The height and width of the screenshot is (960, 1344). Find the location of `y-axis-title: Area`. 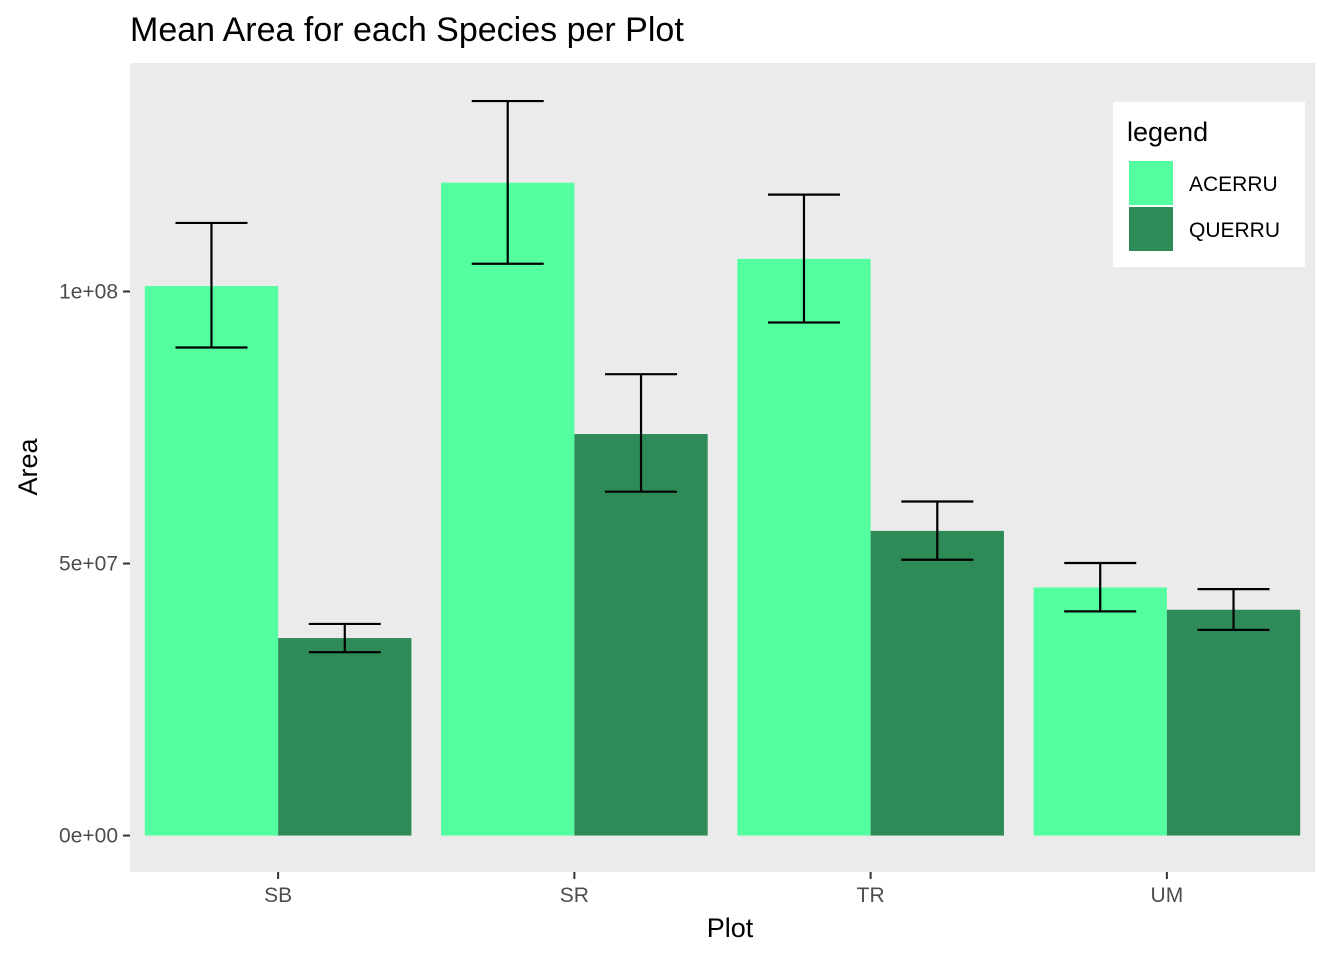

y-axis-title: Area is located at coordinates (28, 467).